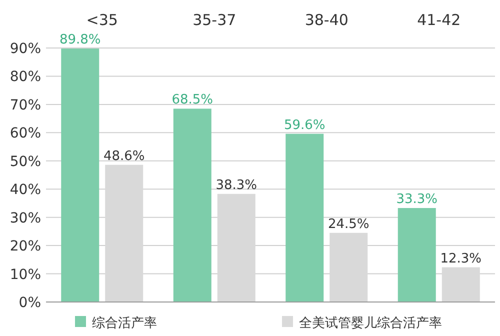 The height and width of the screenshot is (336, 500). Describe the element at coordinates (193, 100) in the screenshot. I see `data-label: 68.5%` at that location.